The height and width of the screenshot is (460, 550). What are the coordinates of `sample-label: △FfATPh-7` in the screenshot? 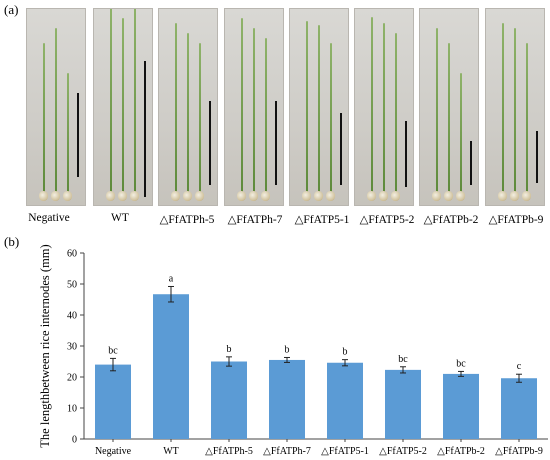 It's located at (255, 220).